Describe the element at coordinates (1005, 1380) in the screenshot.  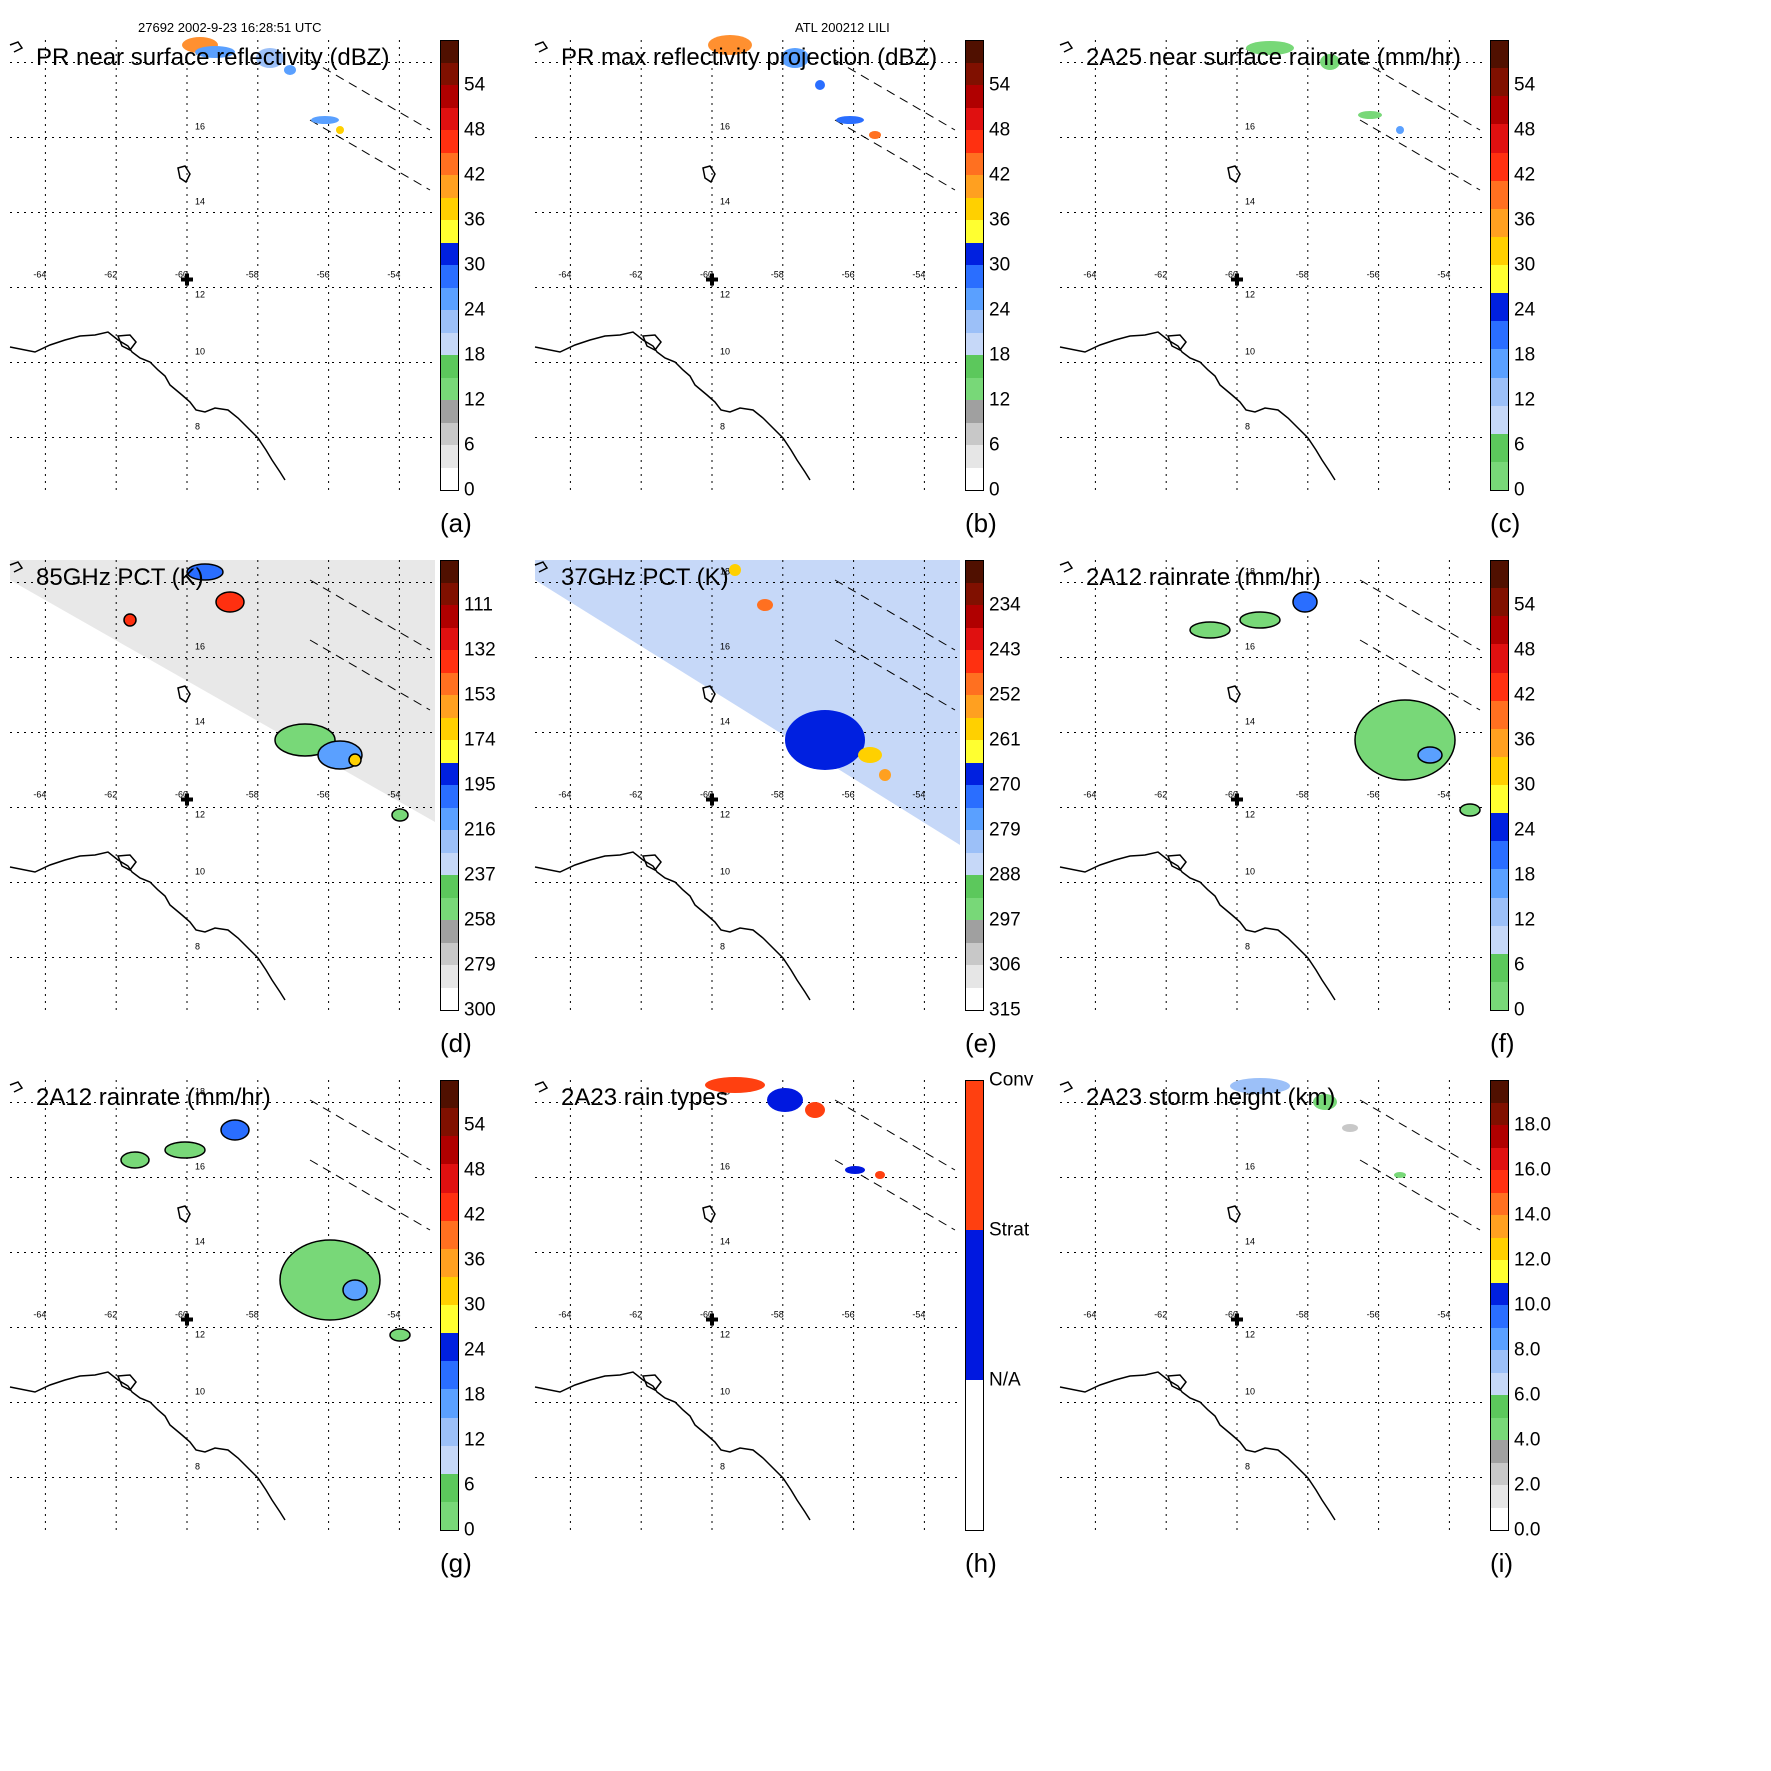
I see `colorbar-tick-label: N/A` at that location.